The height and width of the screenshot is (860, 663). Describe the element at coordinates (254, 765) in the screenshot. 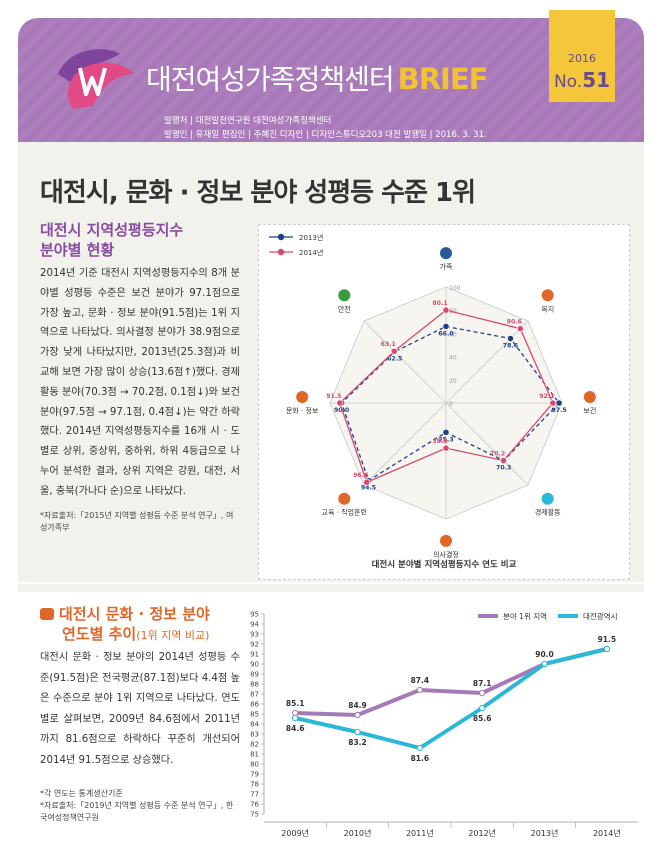

I see `line-y-tick-label: 80` at that location.